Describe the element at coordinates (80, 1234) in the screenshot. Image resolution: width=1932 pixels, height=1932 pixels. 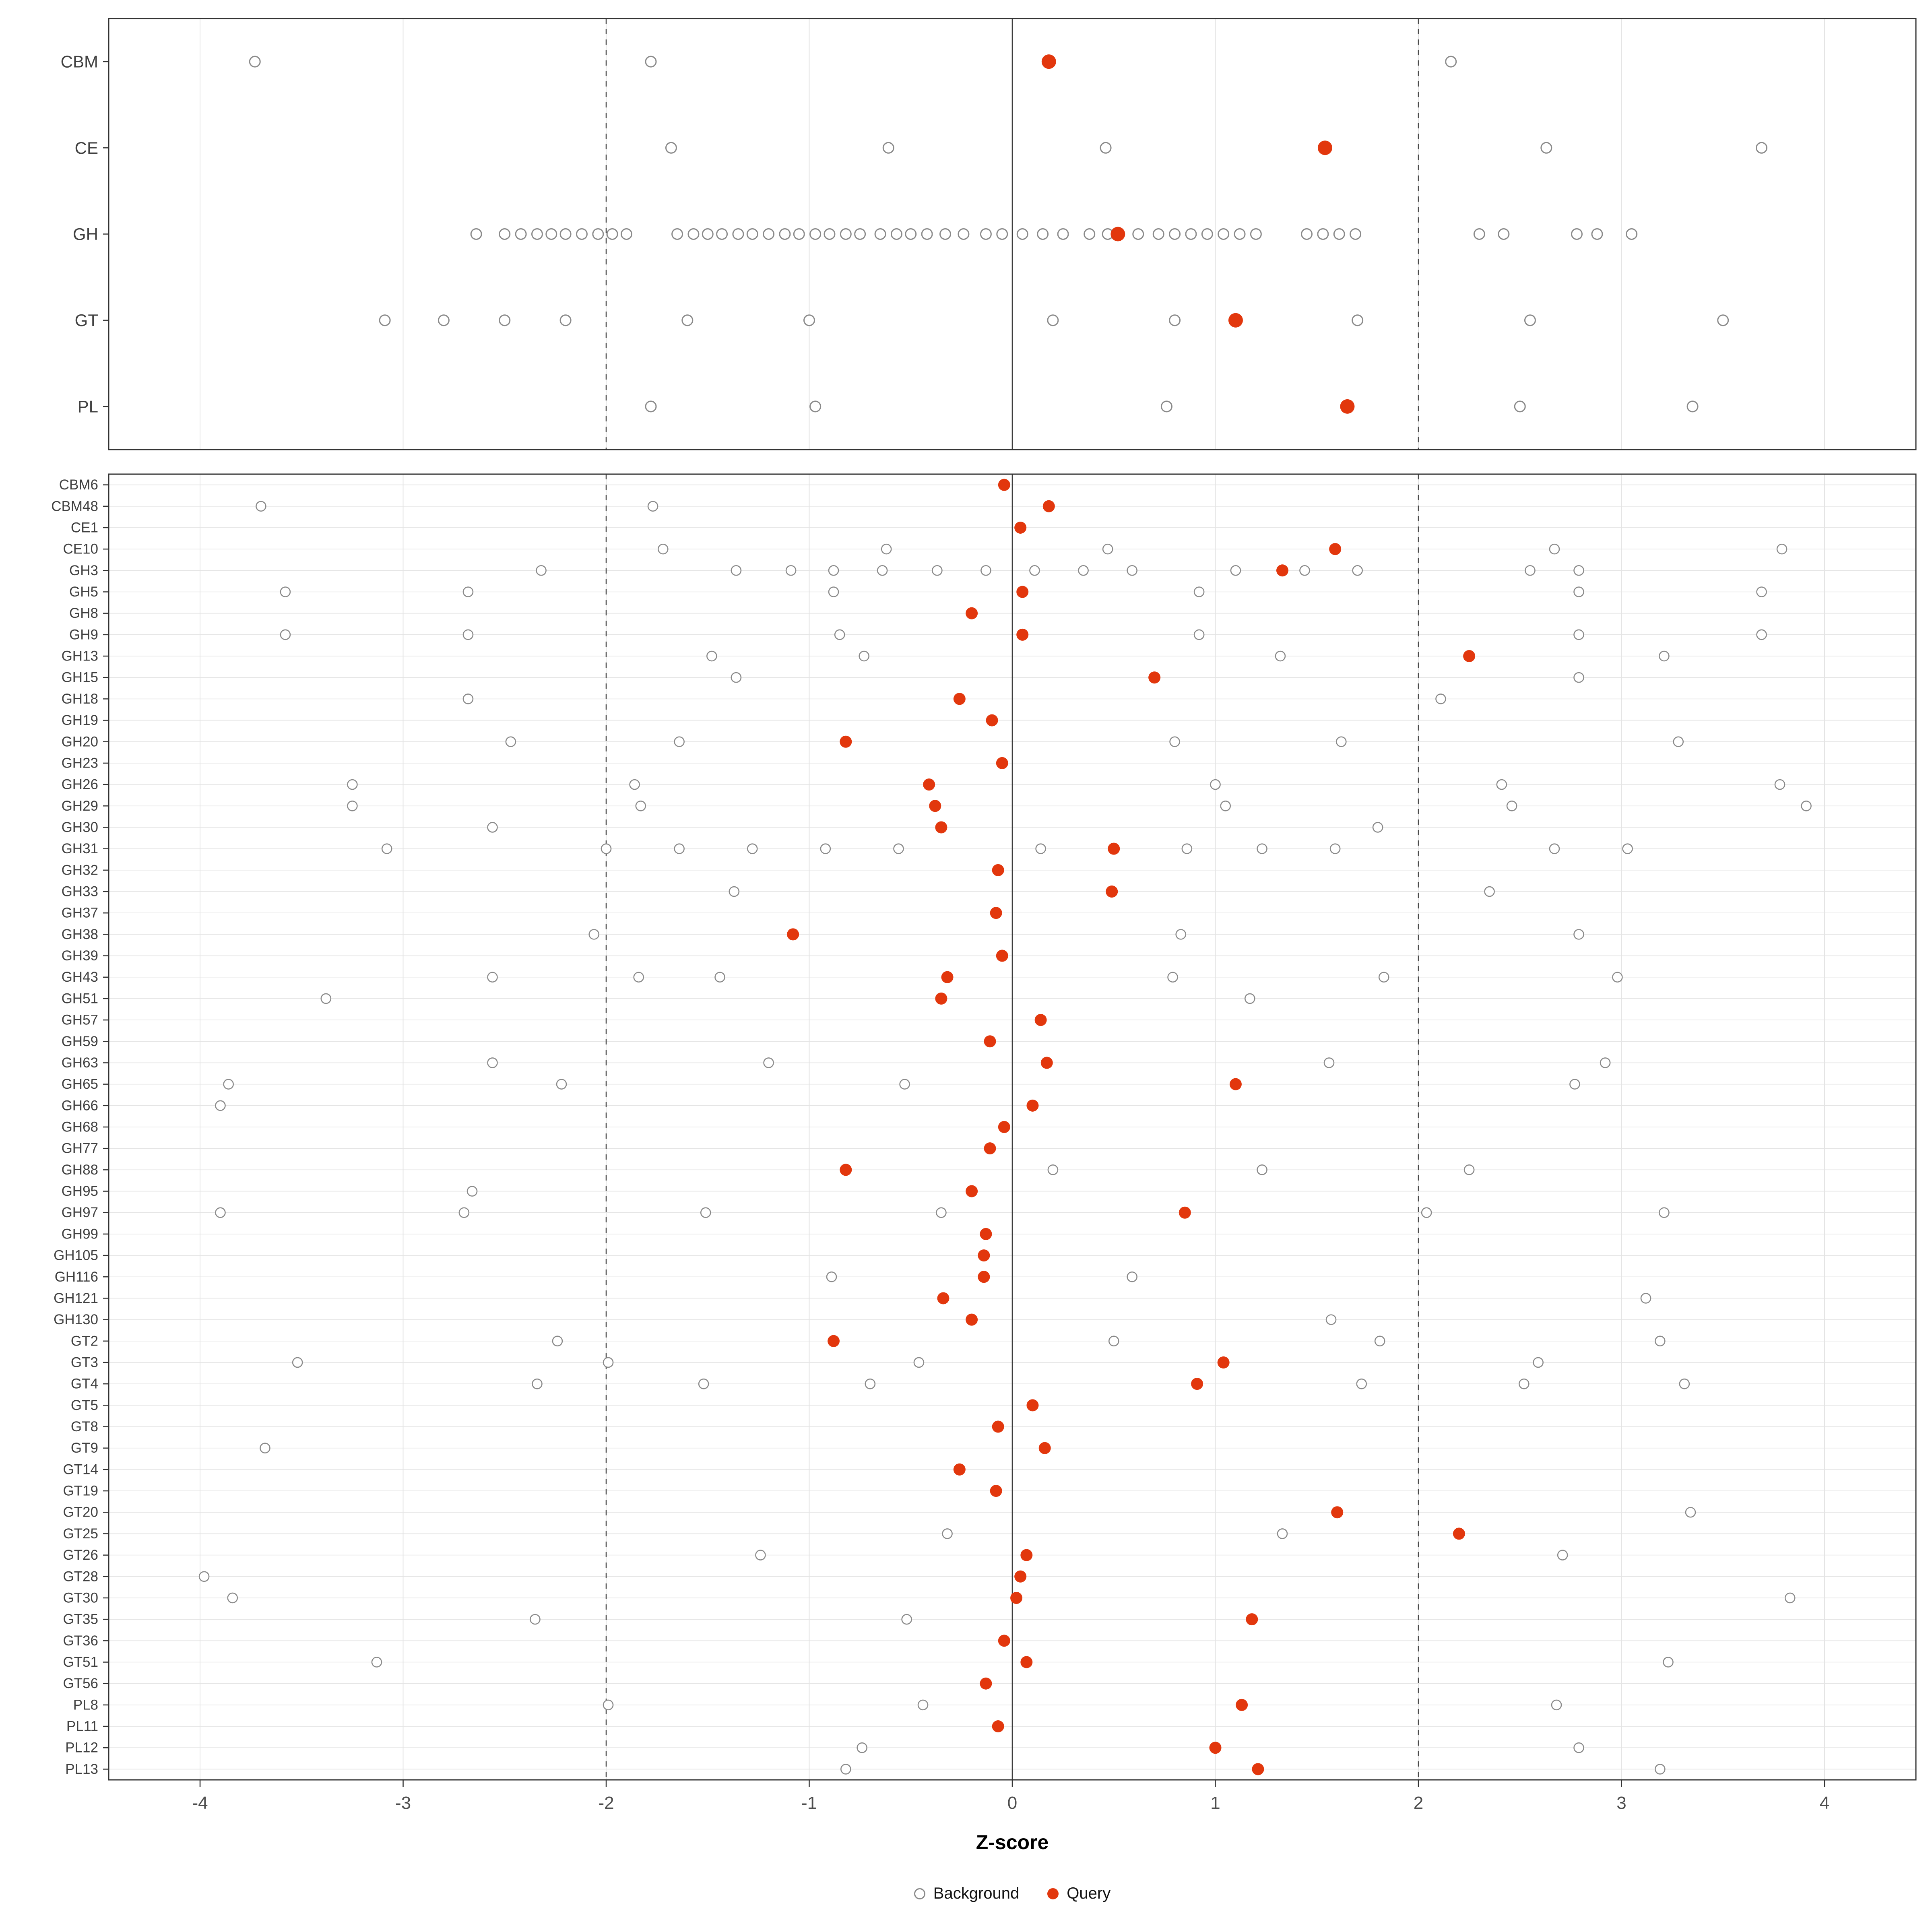
I see `y-tick-label: GH99` at that location.